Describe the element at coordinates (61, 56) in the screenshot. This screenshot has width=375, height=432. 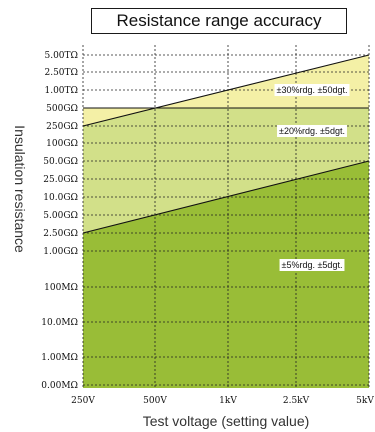
I see `y-tick-label: 5.00TΩ` at that location.